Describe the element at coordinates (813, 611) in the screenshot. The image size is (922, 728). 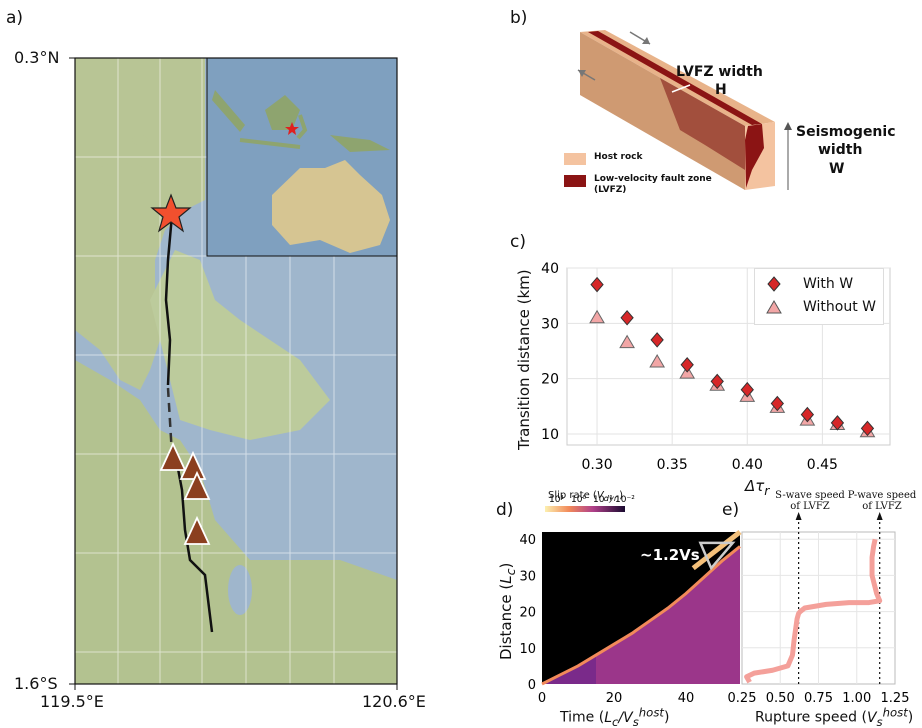
I see `rupture-speed-curve` at that location.